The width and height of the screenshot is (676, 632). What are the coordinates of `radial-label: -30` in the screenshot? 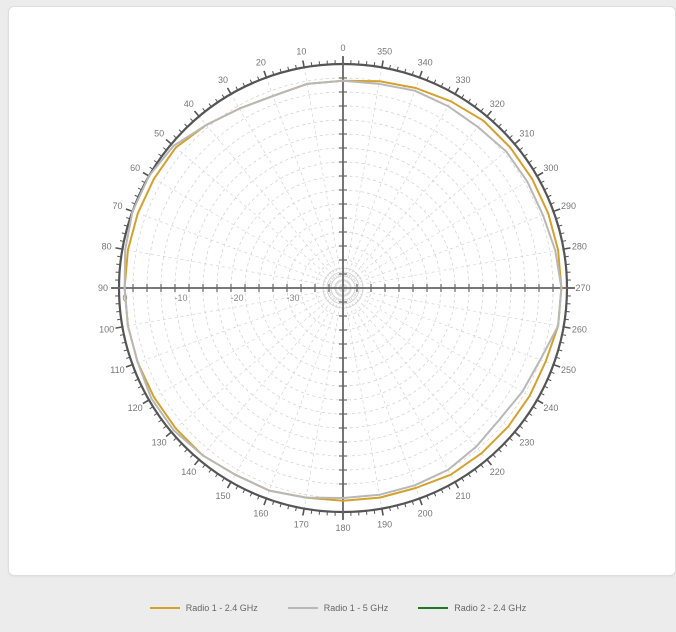 It's located at (292, 298).